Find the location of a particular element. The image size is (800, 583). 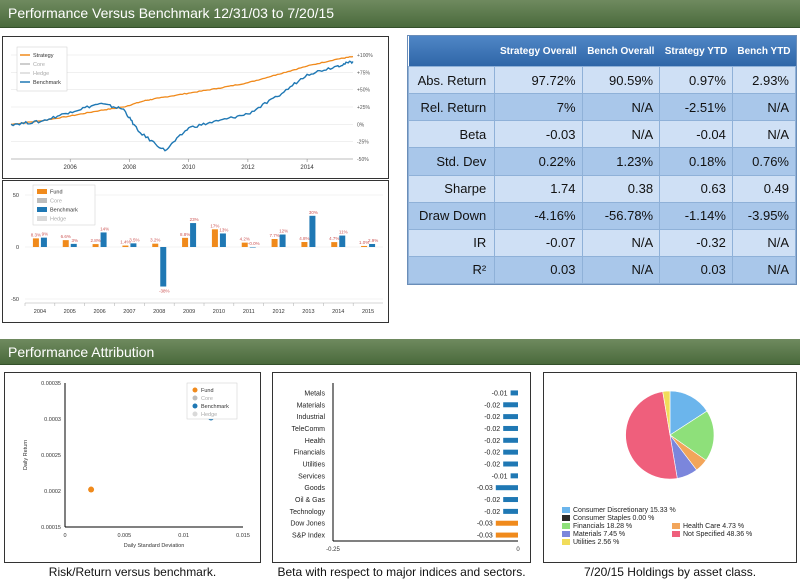

category-label: Dow Jones is located at coordinates (307, 524).